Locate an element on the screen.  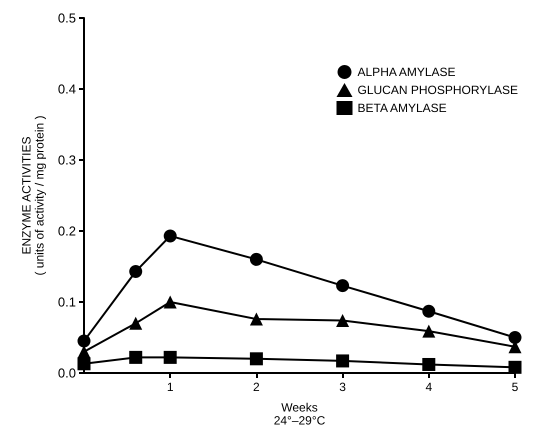
y-tick-label: 0.2 is located at coordinates (67, 231).